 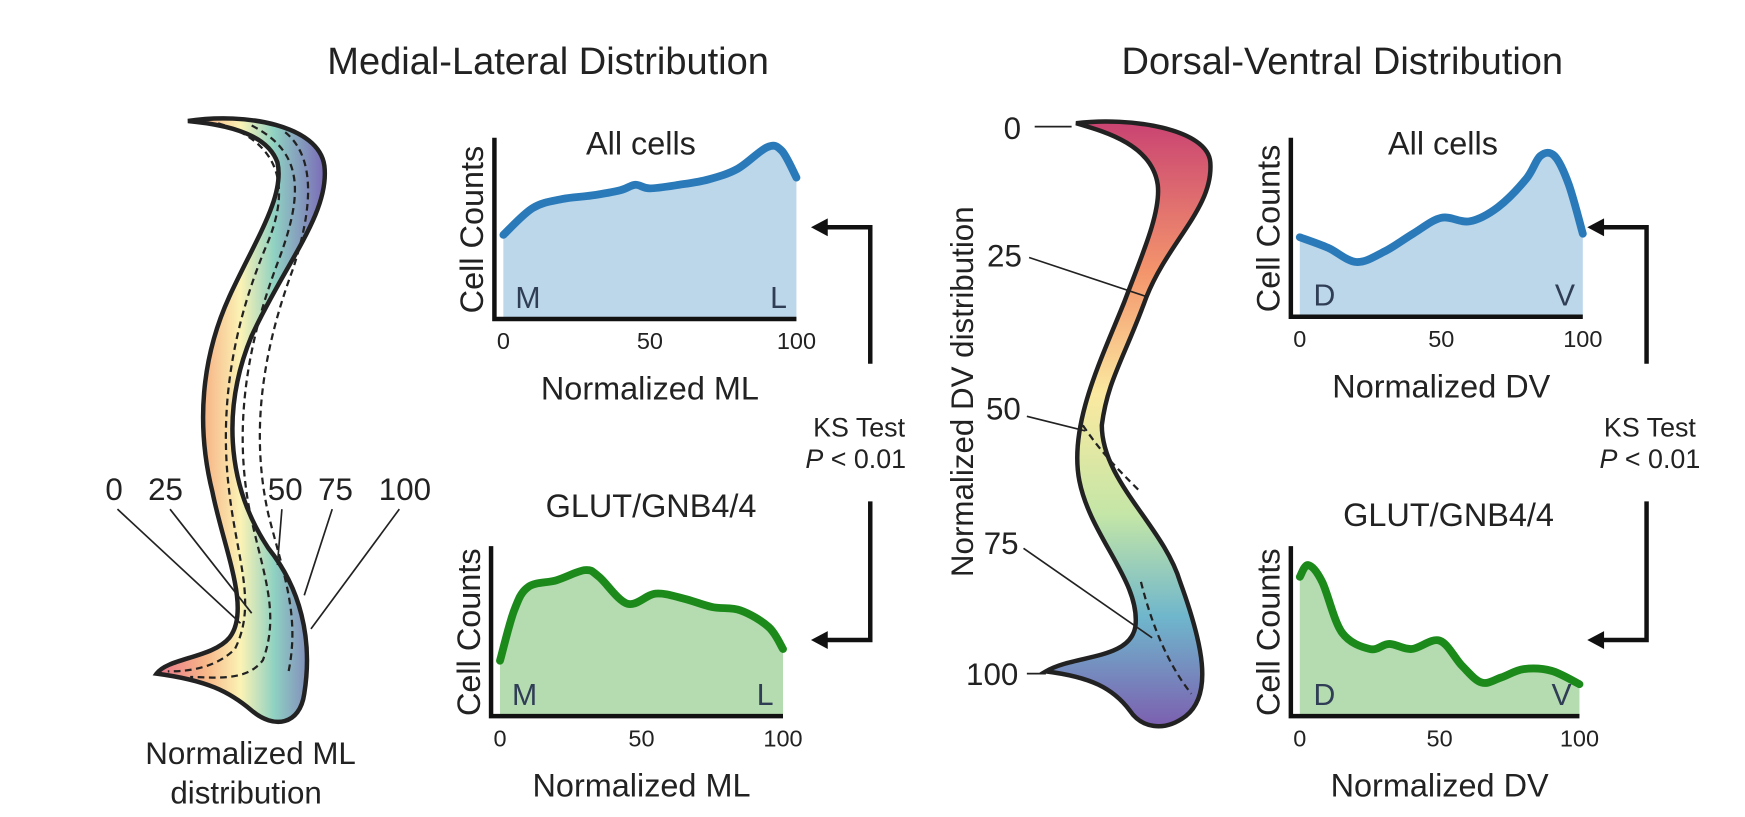 I want to click on ml-isolines, so click(x=238, y=400).